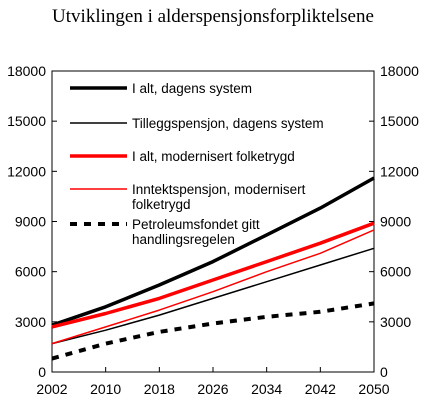 This screenshot has height=408, width=427. What do you see at coordinates (320, 389) in the screenshot?
I see `x-tick-label: 2042` at bounding box center [320, 389].